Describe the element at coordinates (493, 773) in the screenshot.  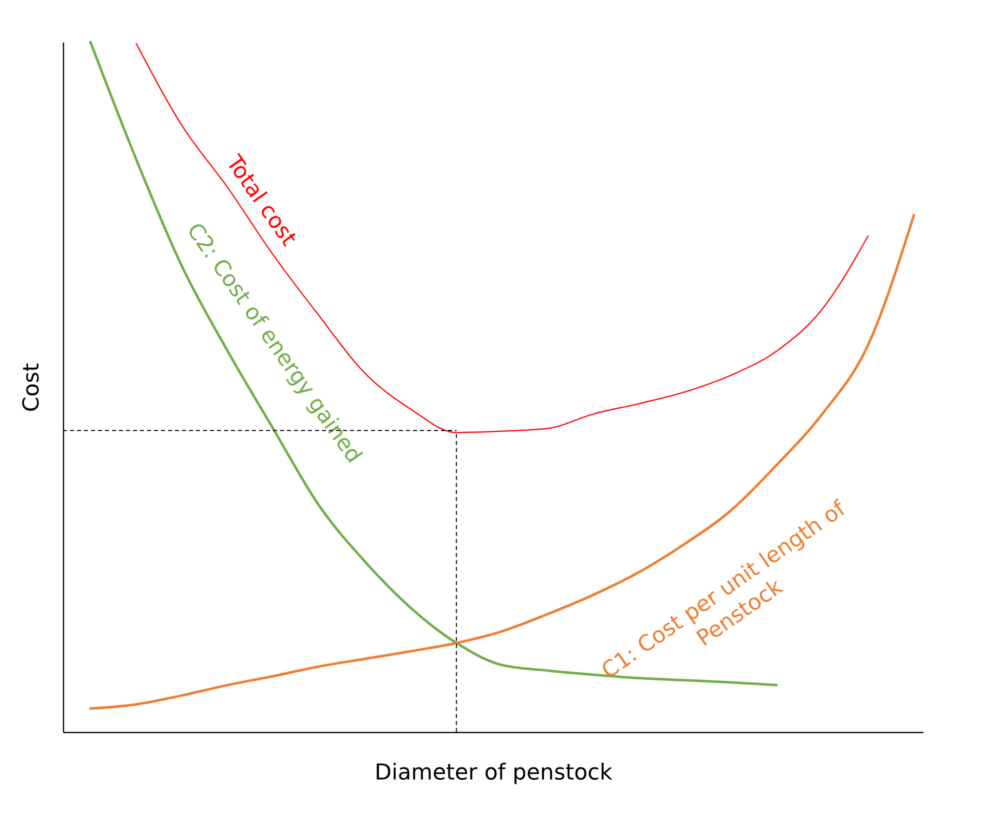
I see `x-axis-title: Diameter of penstock` at that location.